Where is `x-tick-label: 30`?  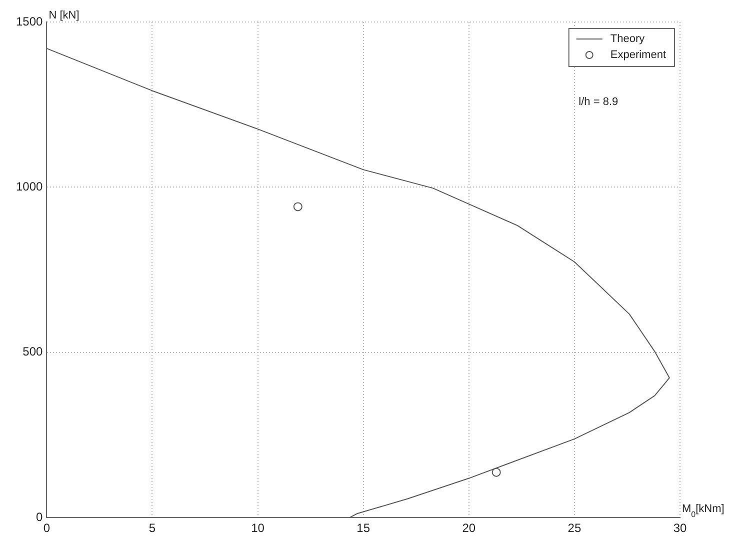 x-tick-label: 30 is located at coordinates (680, 528).